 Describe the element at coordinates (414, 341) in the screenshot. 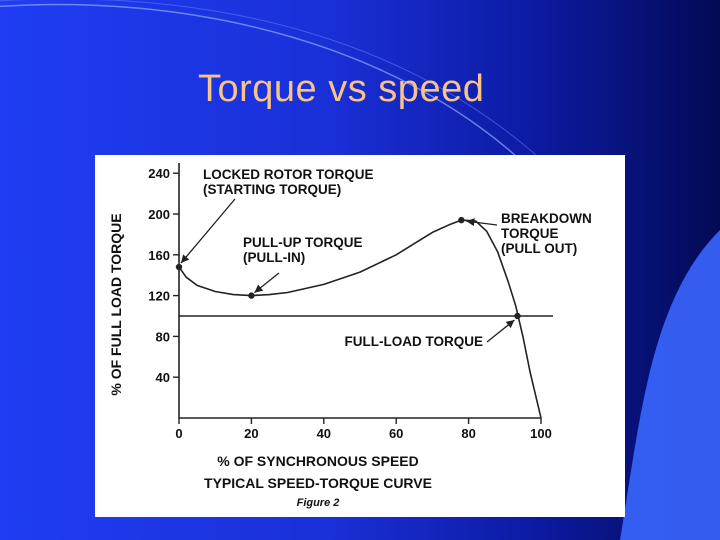

I see `annotation-text: FULL-LOAD TORQUE` at that location.